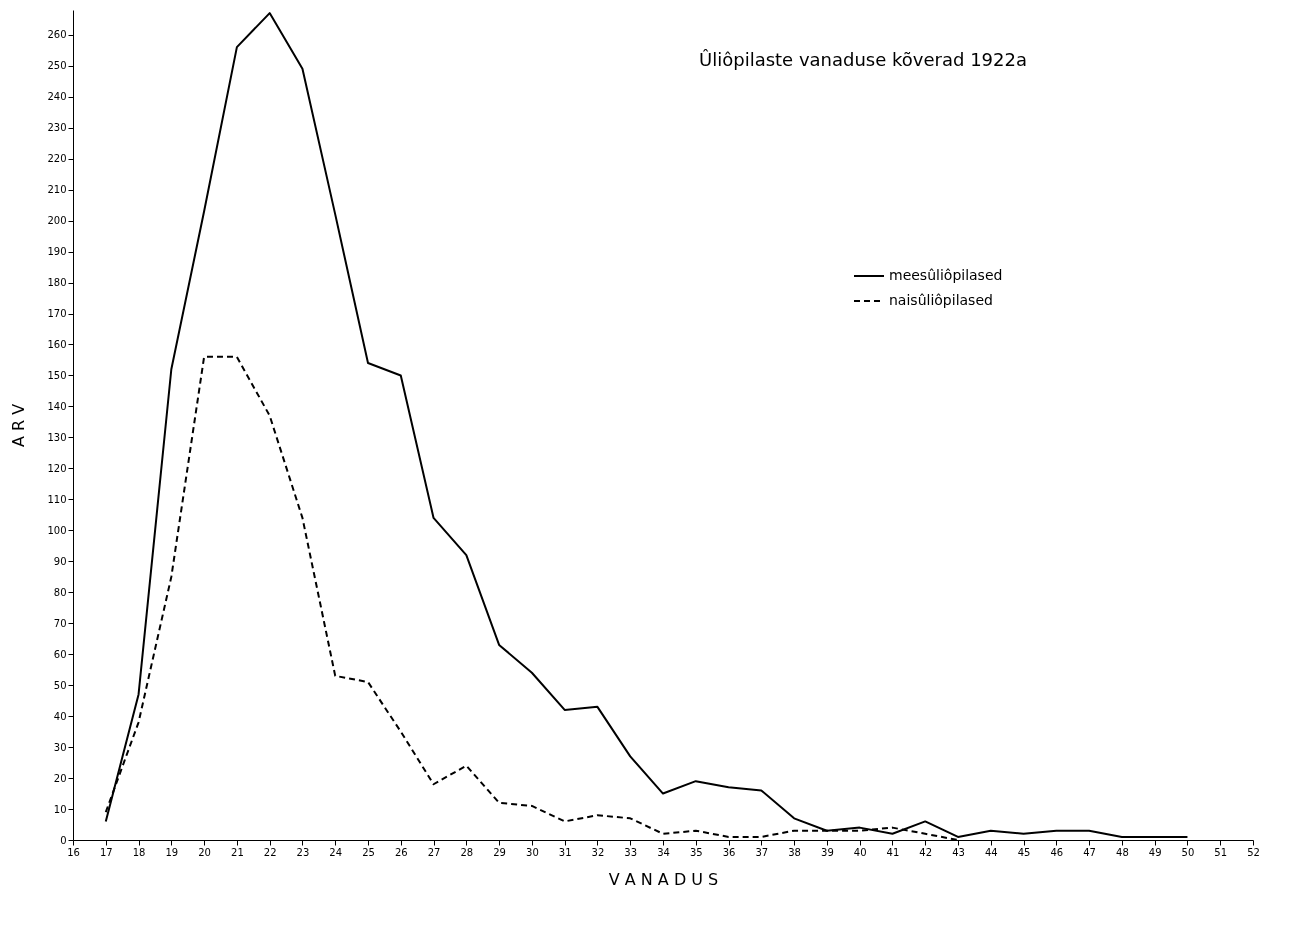 The height and width of the screenshot is (952, 1310). Describe the element at coordinates (63, 840) in the screenshot. I see `y-tick-label: 0` at that location.